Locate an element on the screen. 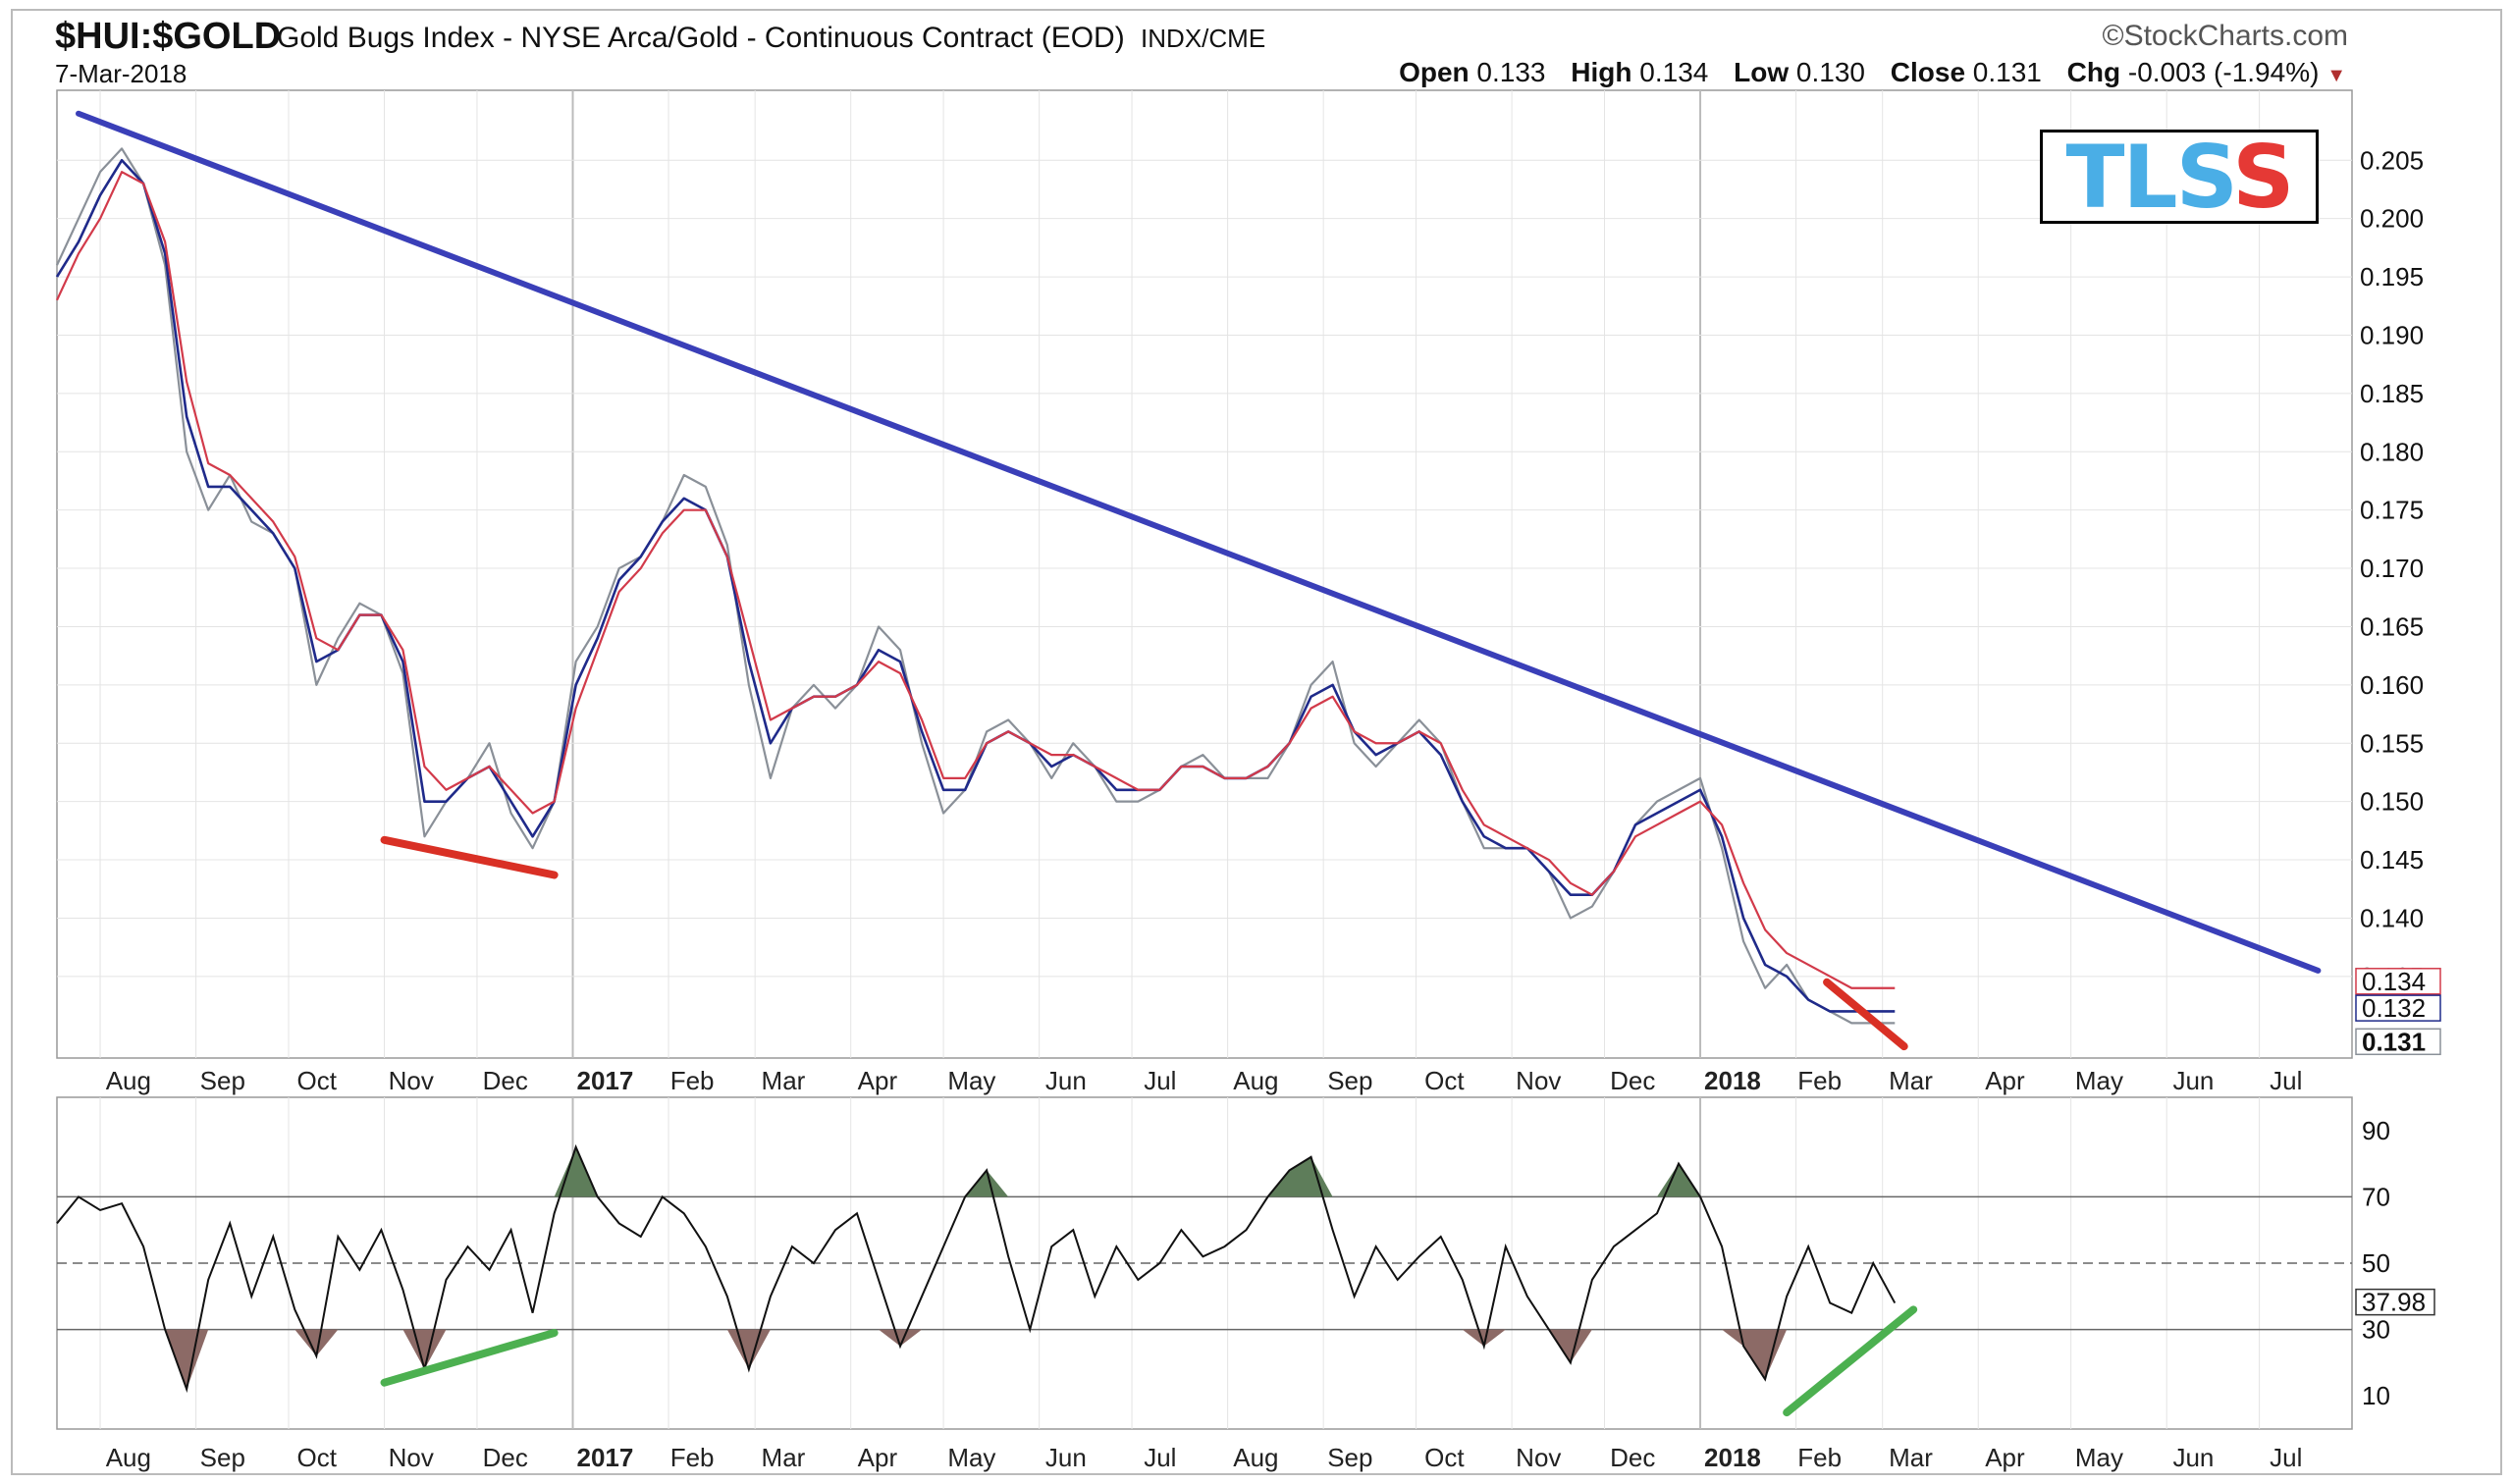 The width and height of the screenshot is (2513, 1484). open-label: Open is located at coordinates (1435, 72).